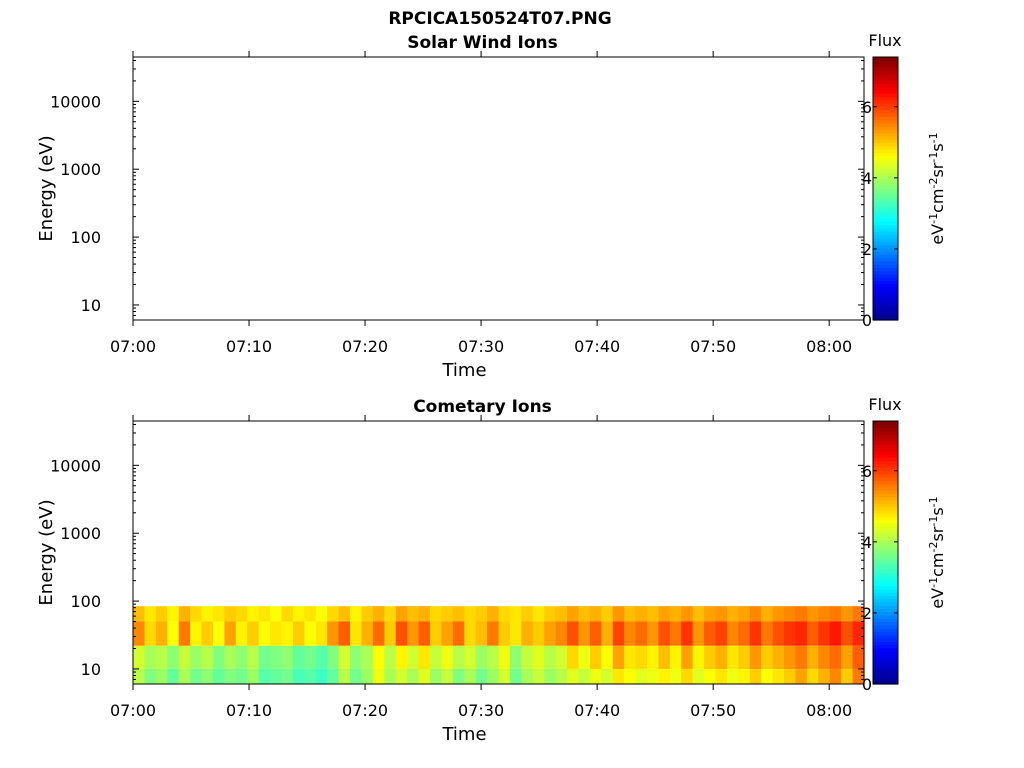 The width and height of the screenshot is (1024, 768). I want to click on sw-y-tick-label: 1000, so click(80, 169).